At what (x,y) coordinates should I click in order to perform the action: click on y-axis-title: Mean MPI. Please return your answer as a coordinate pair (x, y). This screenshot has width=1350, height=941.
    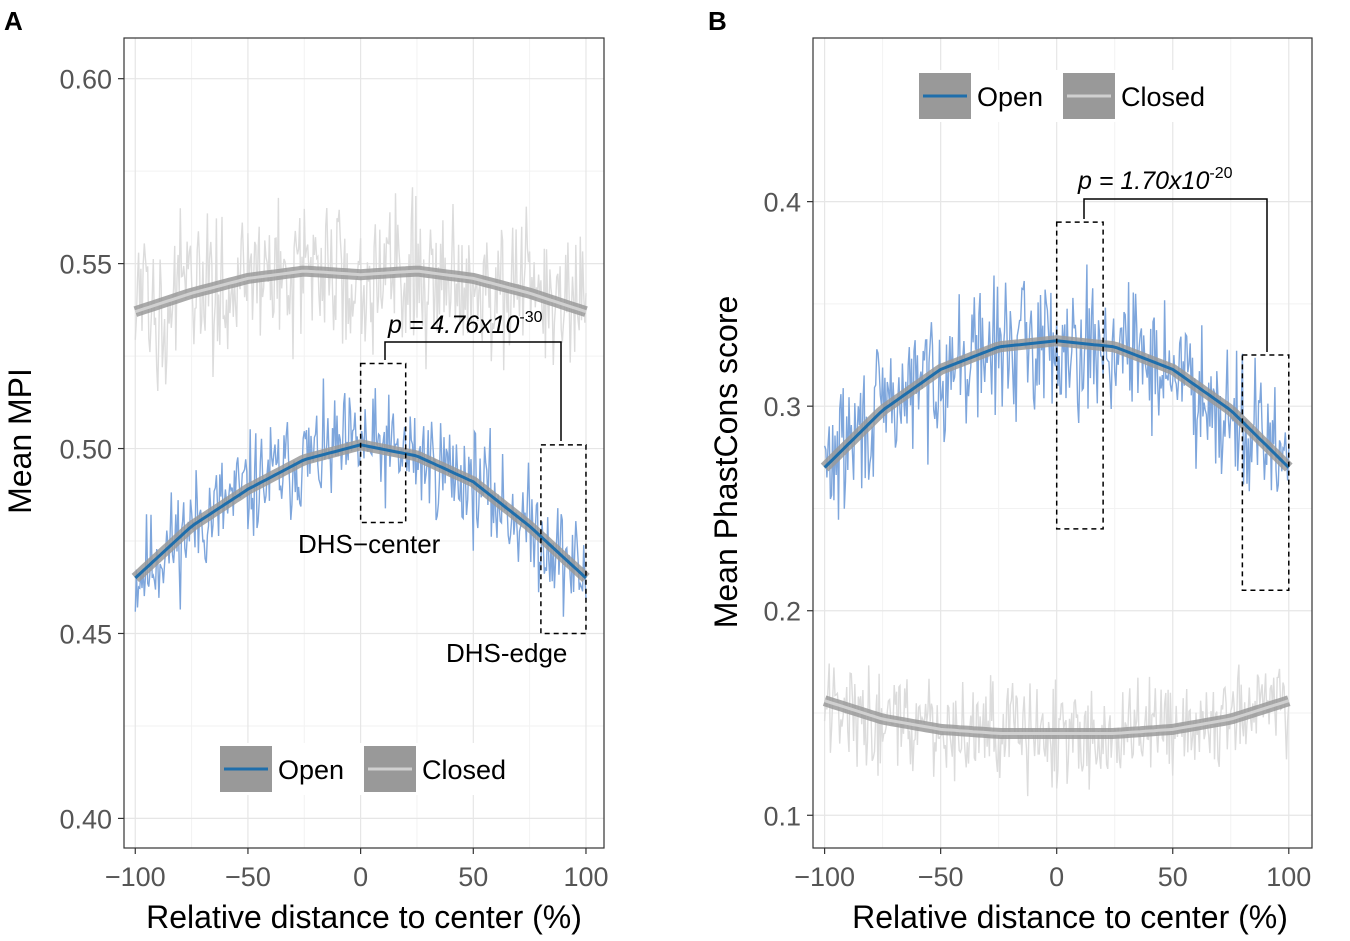
    Looking at the image, I should click on (20, 441).